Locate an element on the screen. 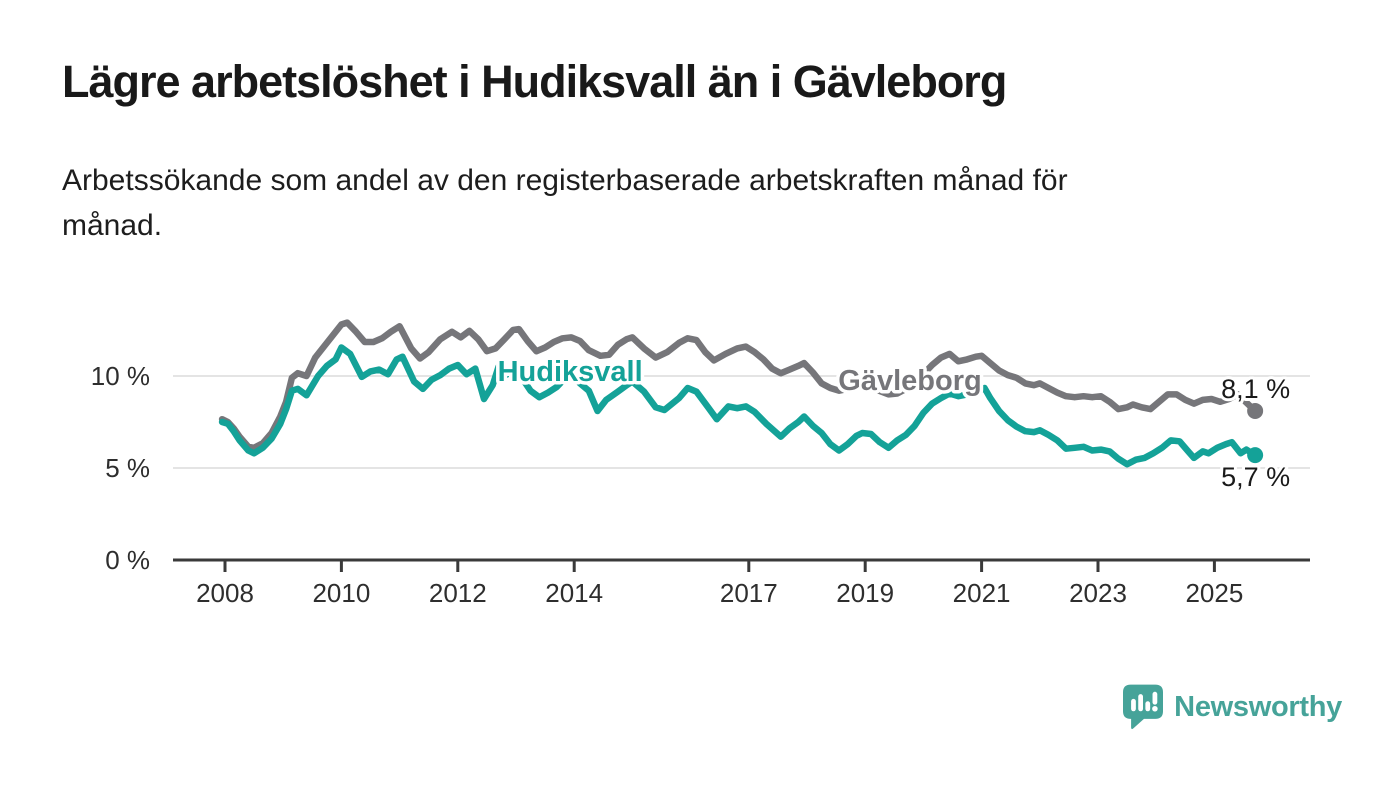  newsworthy-logo: Newsworthy is located at coordinates (1232, 707).